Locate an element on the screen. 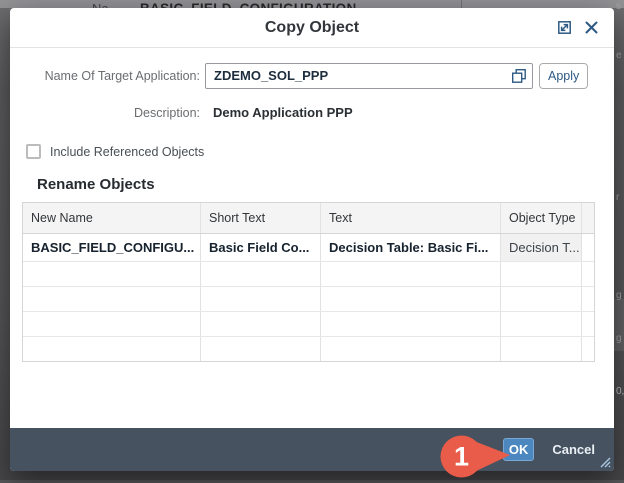 This screenshot has width=624, height=483. column-header-object-type: Object Type is located at coordinates (541, 218).